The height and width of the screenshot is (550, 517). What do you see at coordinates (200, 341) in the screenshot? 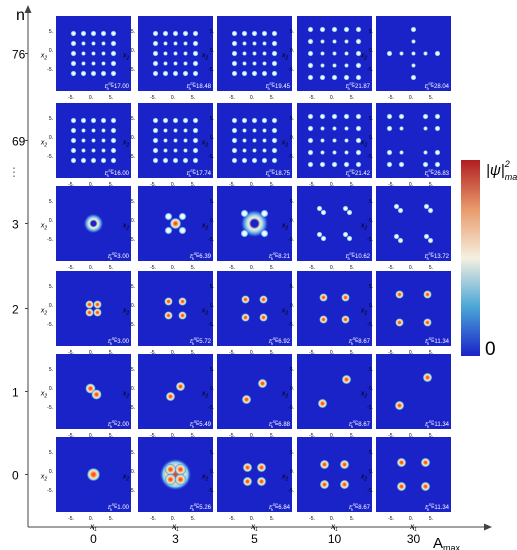
I see `panel-energy-label: ESP n =5.72` at bounding box center [200, 341].